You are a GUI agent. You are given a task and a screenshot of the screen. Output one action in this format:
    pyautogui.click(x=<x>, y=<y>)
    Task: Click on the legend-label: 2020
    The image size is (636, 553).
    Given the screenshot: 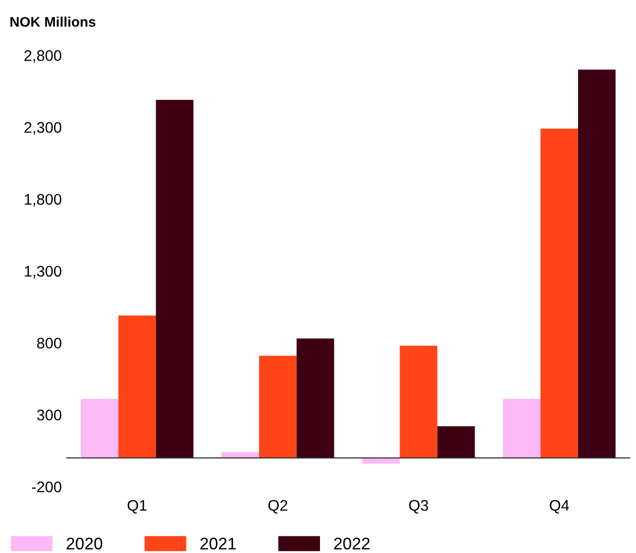 What is the action you would take?
    pyautogui.click(x=84, y=544)
    